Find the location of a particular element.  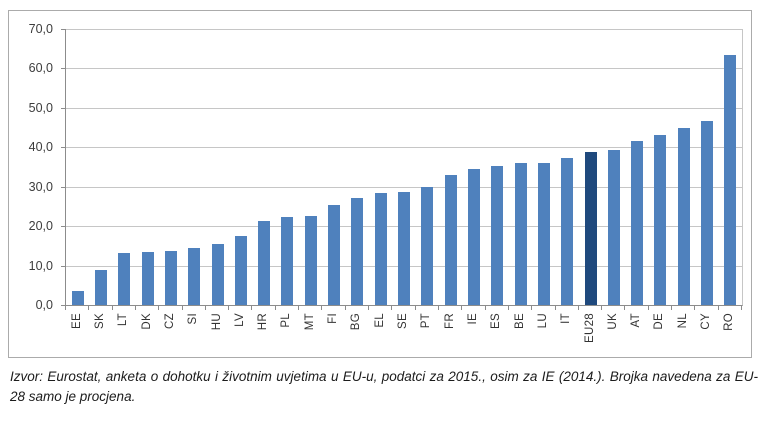

bar-LV is located at coordinates (240, 270).